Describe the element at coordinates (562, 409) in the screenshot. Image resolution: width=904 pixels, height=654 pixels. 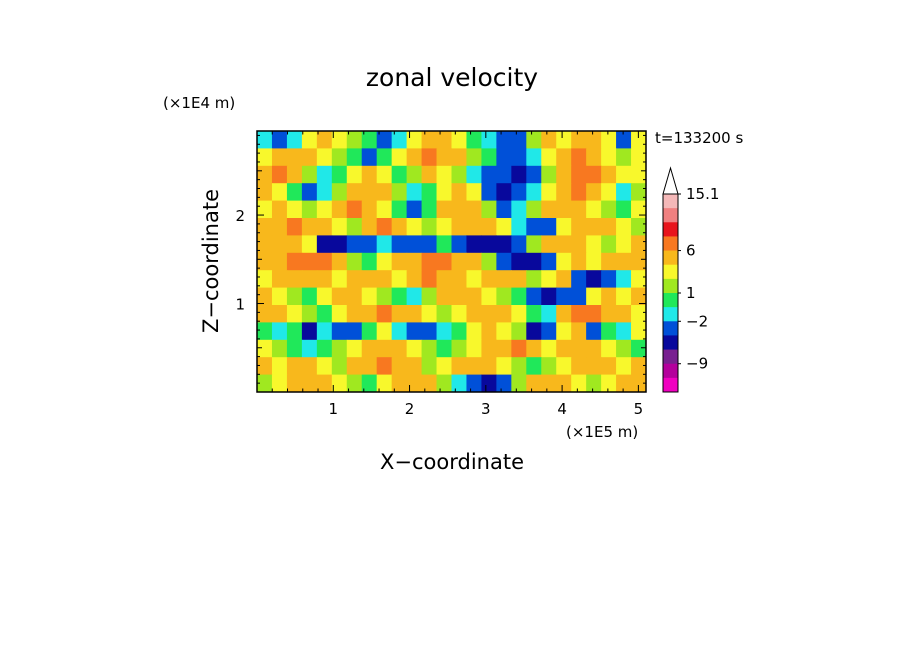
I see `x-tick-label: 4` at that location.